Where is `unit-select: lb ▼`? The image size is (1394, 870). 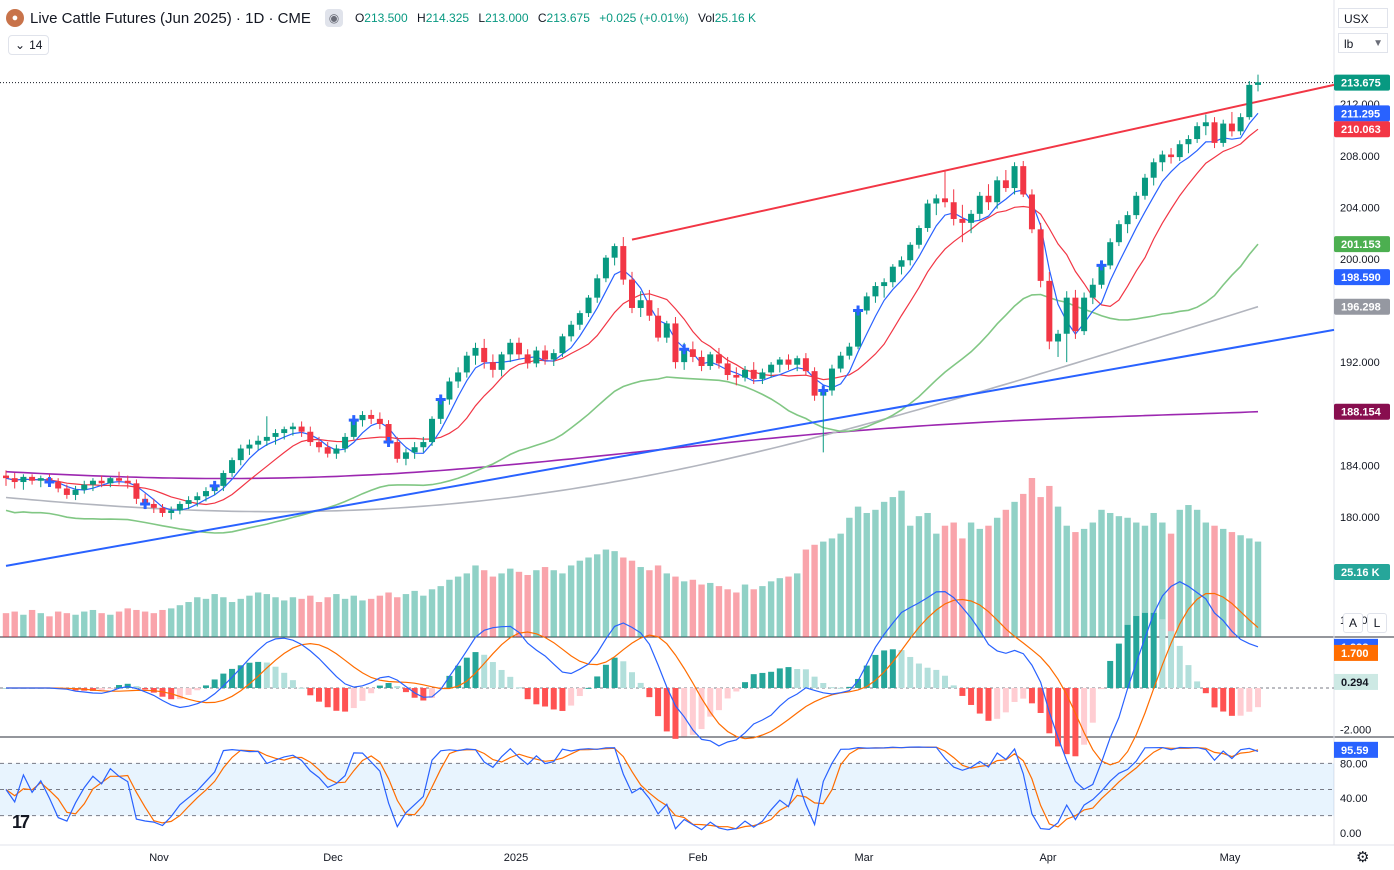
unit-select: lb ▼ is located at coordinates (1363, 43).